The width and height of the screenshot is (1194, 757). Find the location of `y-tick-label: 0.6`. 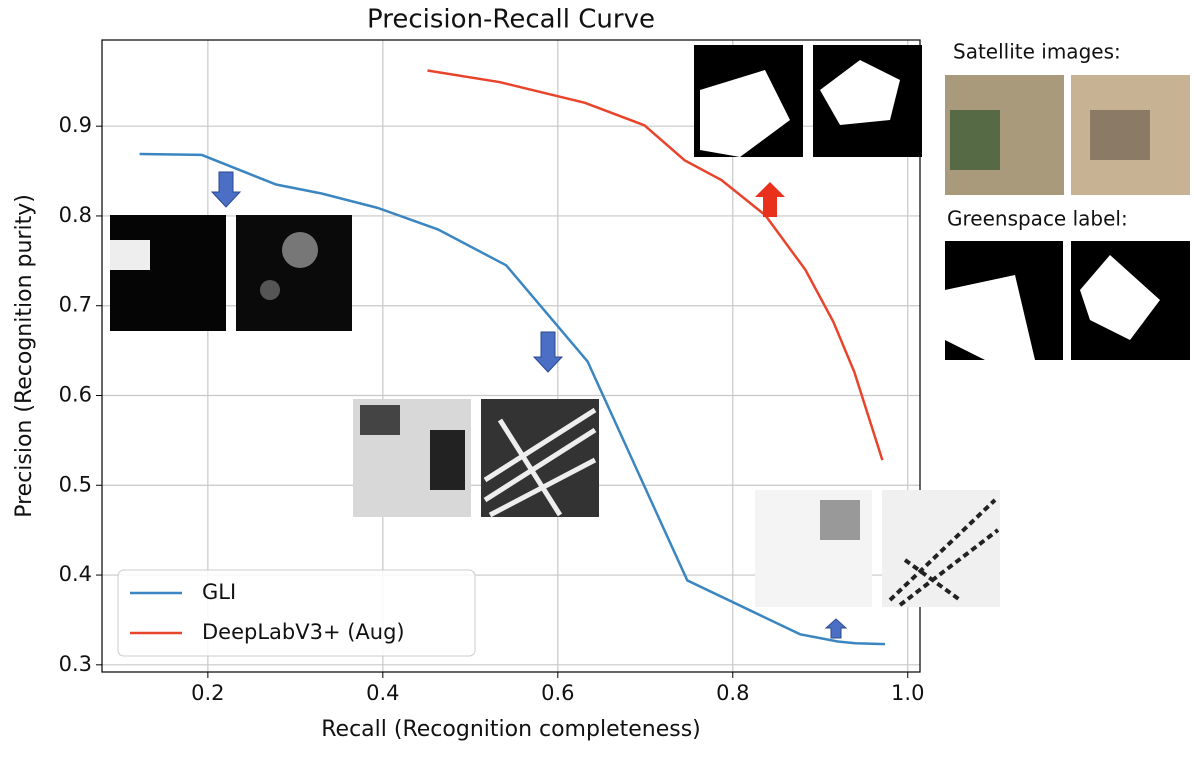

y-tick-label: 0.6 is located at coordinates (75, 395).